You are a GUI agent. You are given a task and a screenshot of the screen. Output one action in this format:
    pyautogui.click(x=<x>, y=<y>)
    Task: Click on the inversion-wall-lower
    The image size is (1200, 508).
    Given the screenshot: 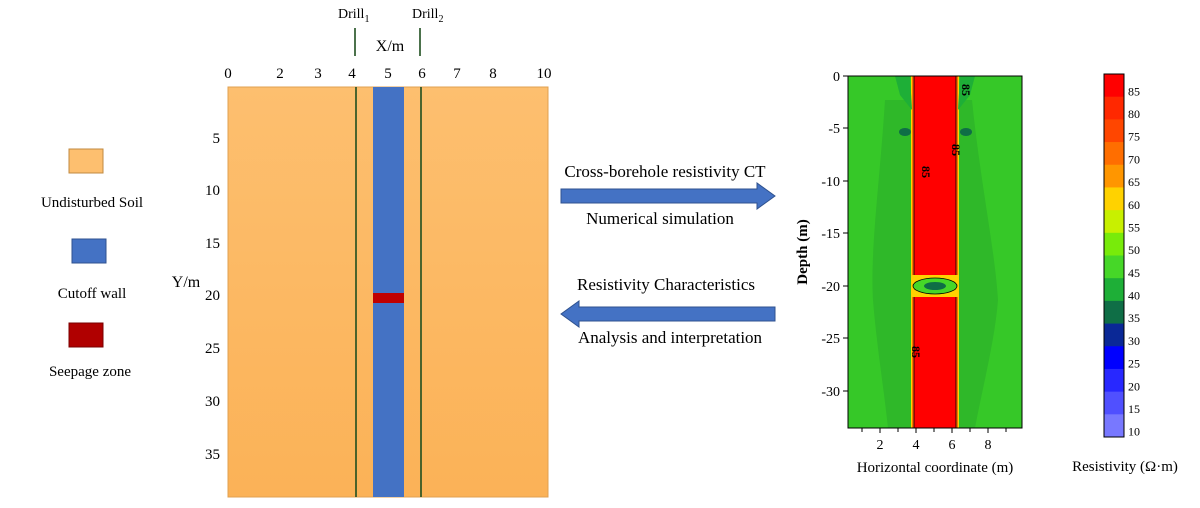 What is the action you would take?
    pyautogui.click(x=935, y=362)
    